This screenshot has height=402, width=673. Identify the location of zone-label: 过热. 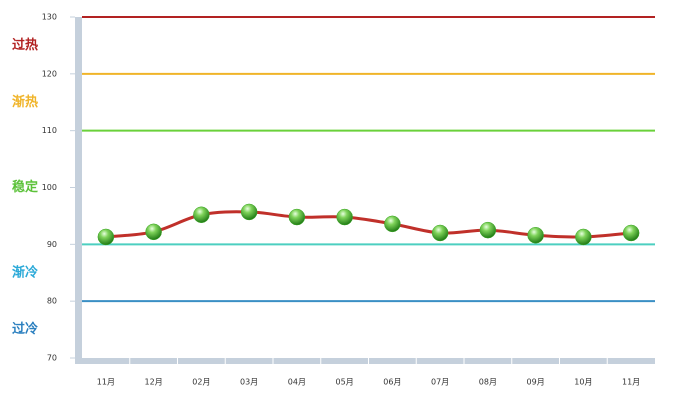
(25, 45).